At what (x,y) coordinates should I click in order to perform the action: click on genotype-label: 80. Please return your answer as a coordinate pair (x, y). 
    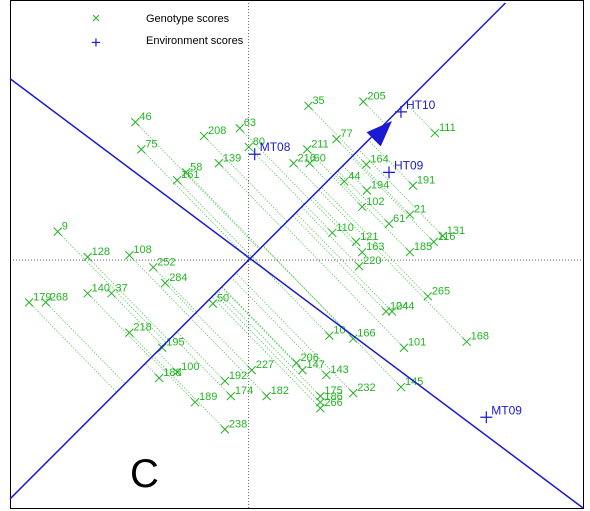
    Looking at the image, I should click on (259, 142).